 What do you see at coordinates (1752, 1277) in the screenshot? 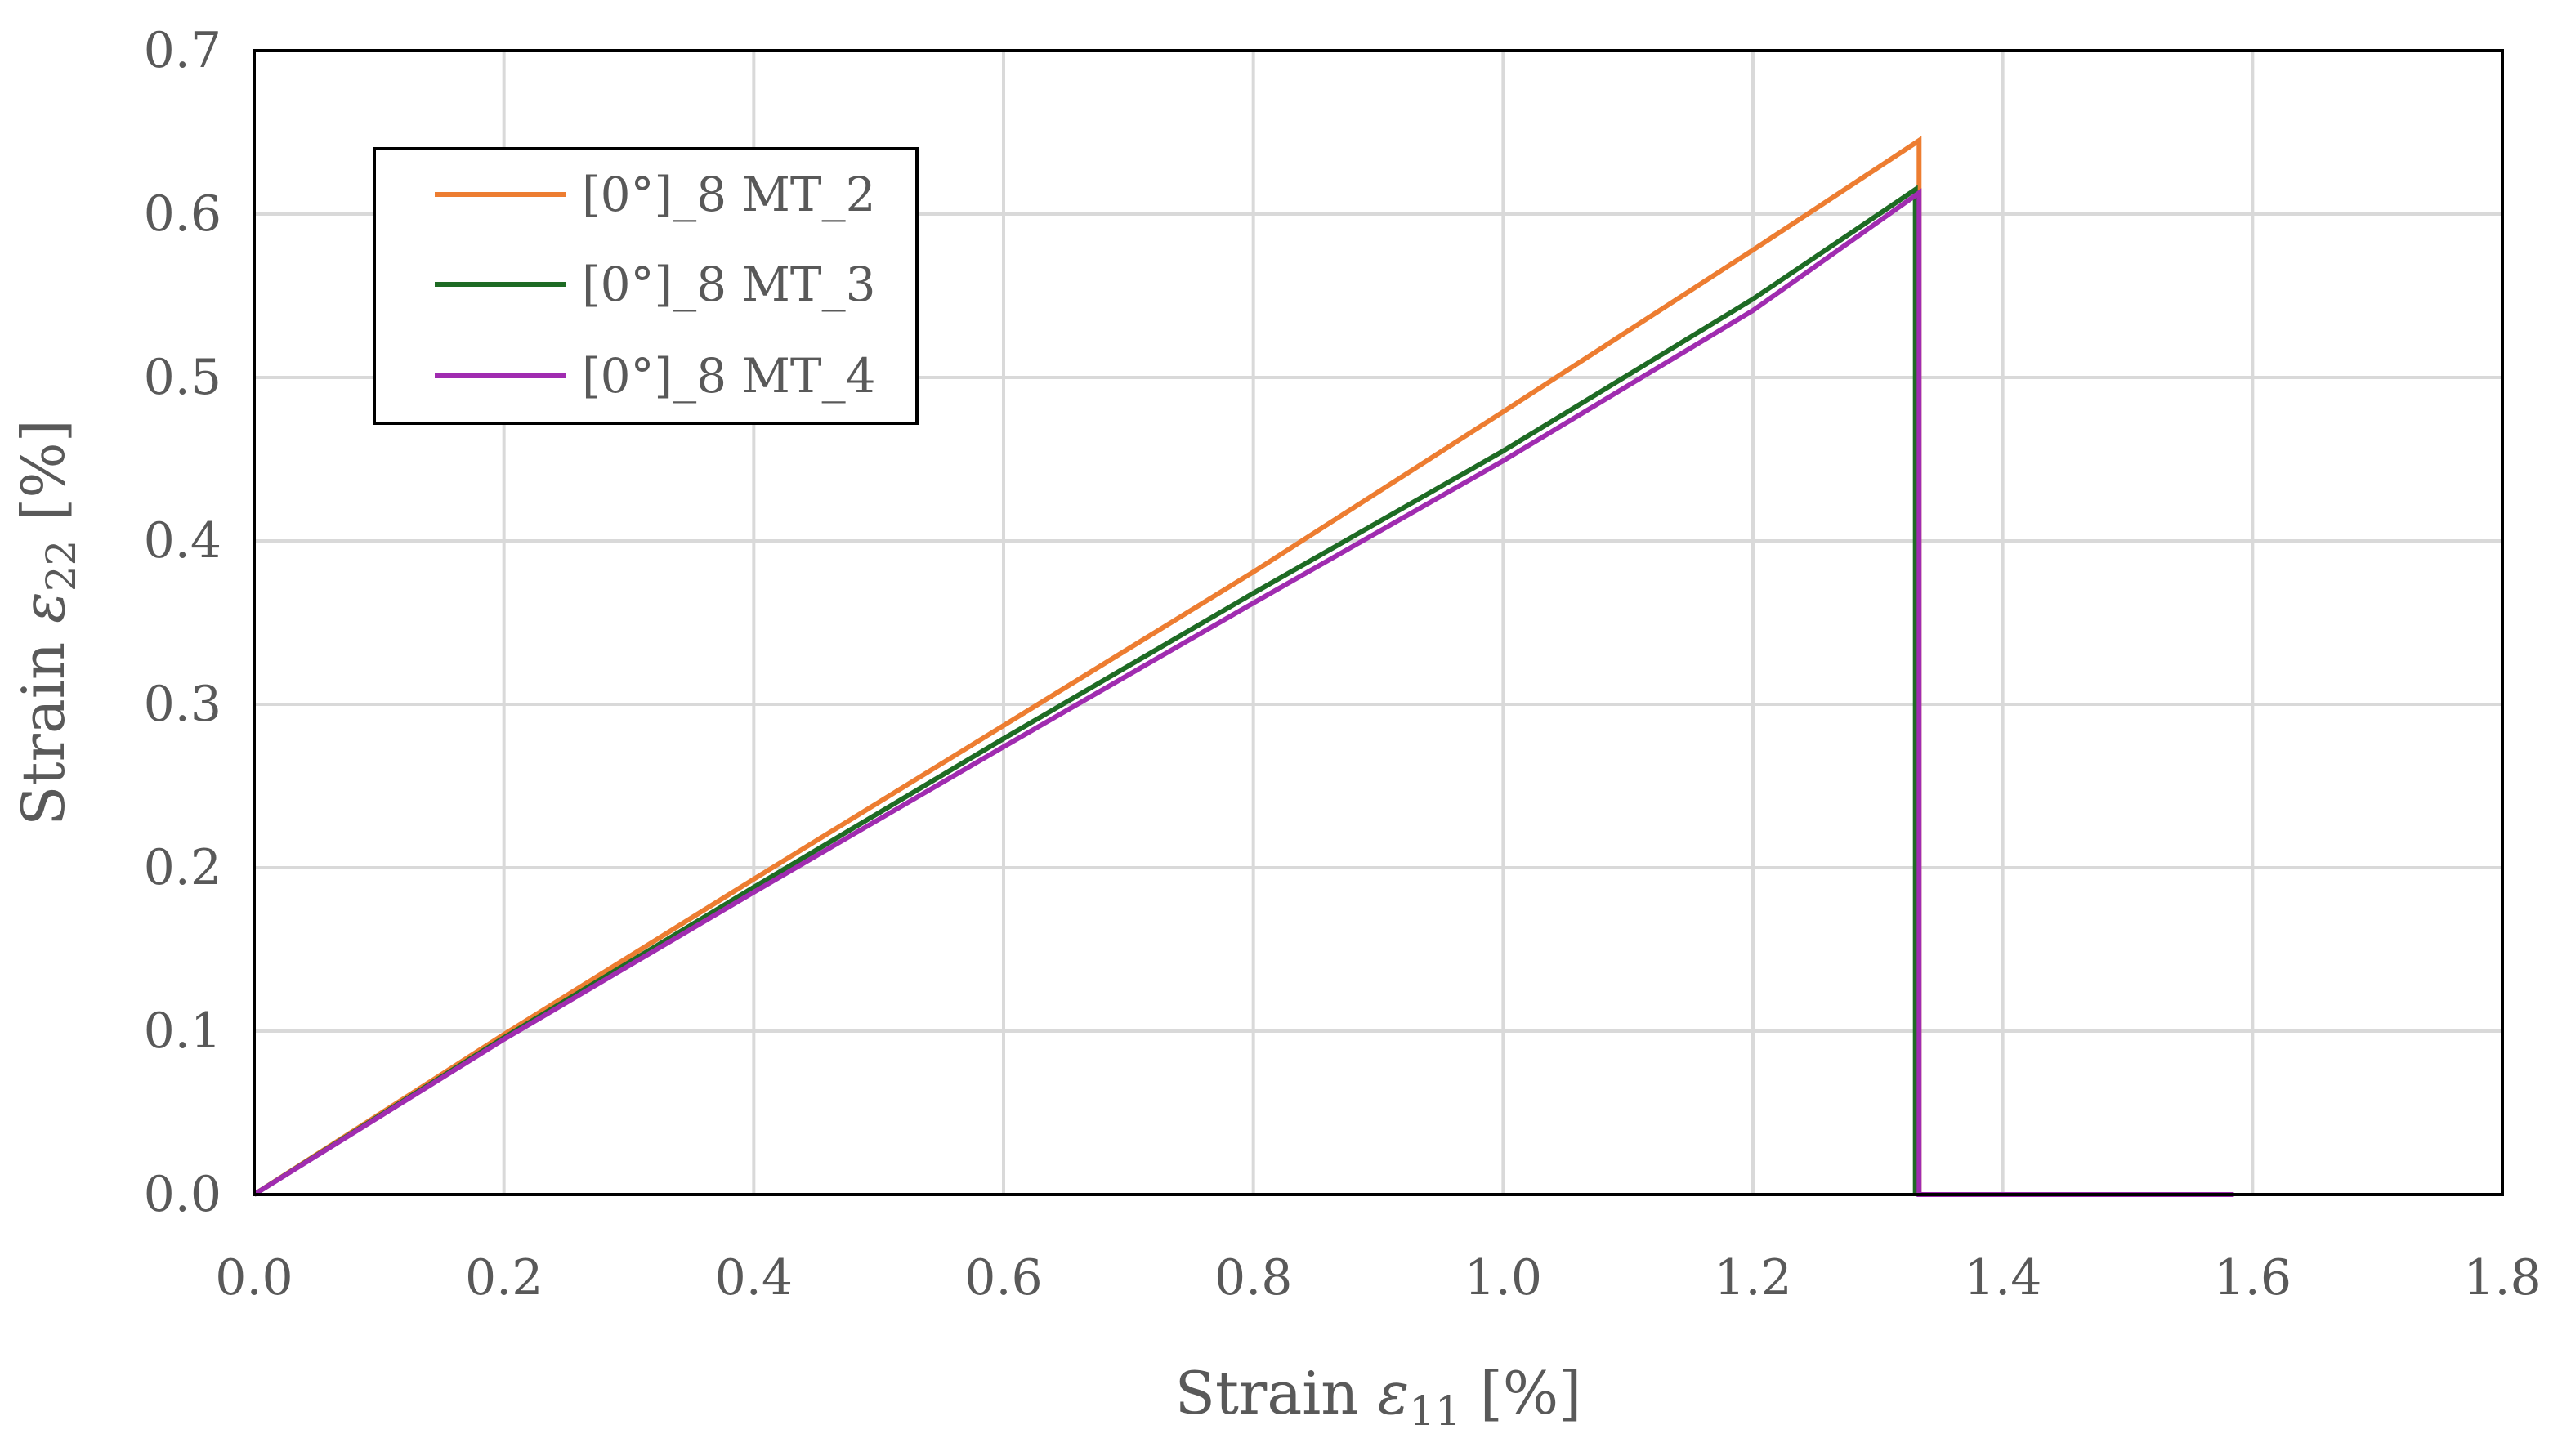
I see `x-tick-label: 1.2` at bounding box center [1752, 1277].